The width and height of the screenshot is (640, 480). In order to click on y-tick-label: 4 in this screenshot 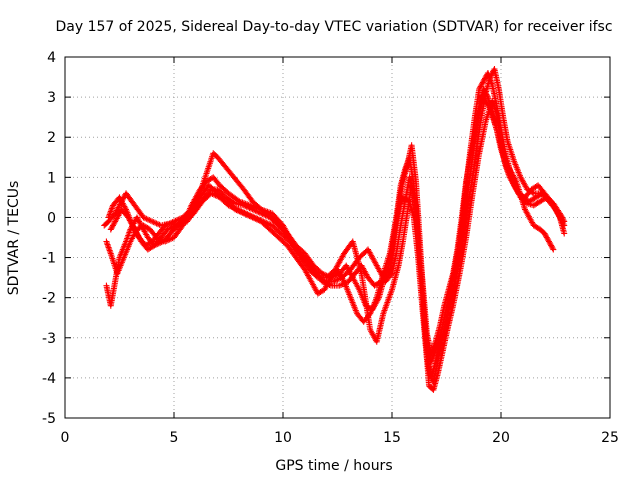, I will do `click(51, 58)`.